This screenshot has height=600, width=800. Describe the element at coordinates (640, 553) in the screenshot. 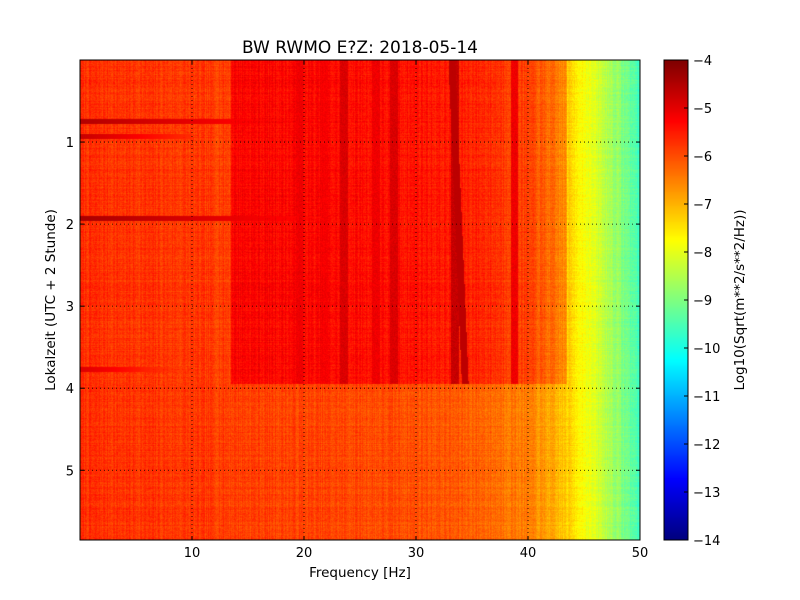

I see `x-tick-label: 50` at that location.